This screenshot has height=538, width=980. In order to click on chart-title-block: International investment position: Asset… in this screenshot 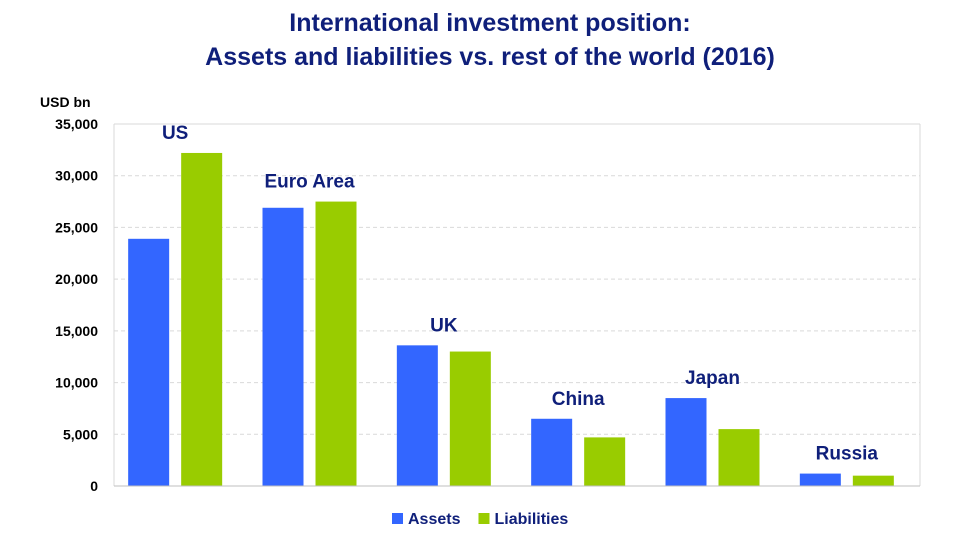, I will do `click(490, 40)`.